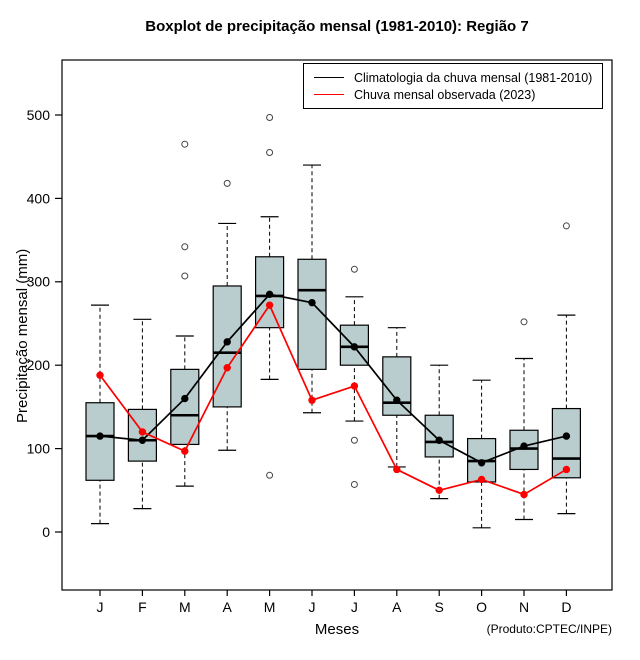  What do you see at coordinates (524, 607) in the screenshot?
I see `x-tick-label: N` at bounding box center [524, 607].